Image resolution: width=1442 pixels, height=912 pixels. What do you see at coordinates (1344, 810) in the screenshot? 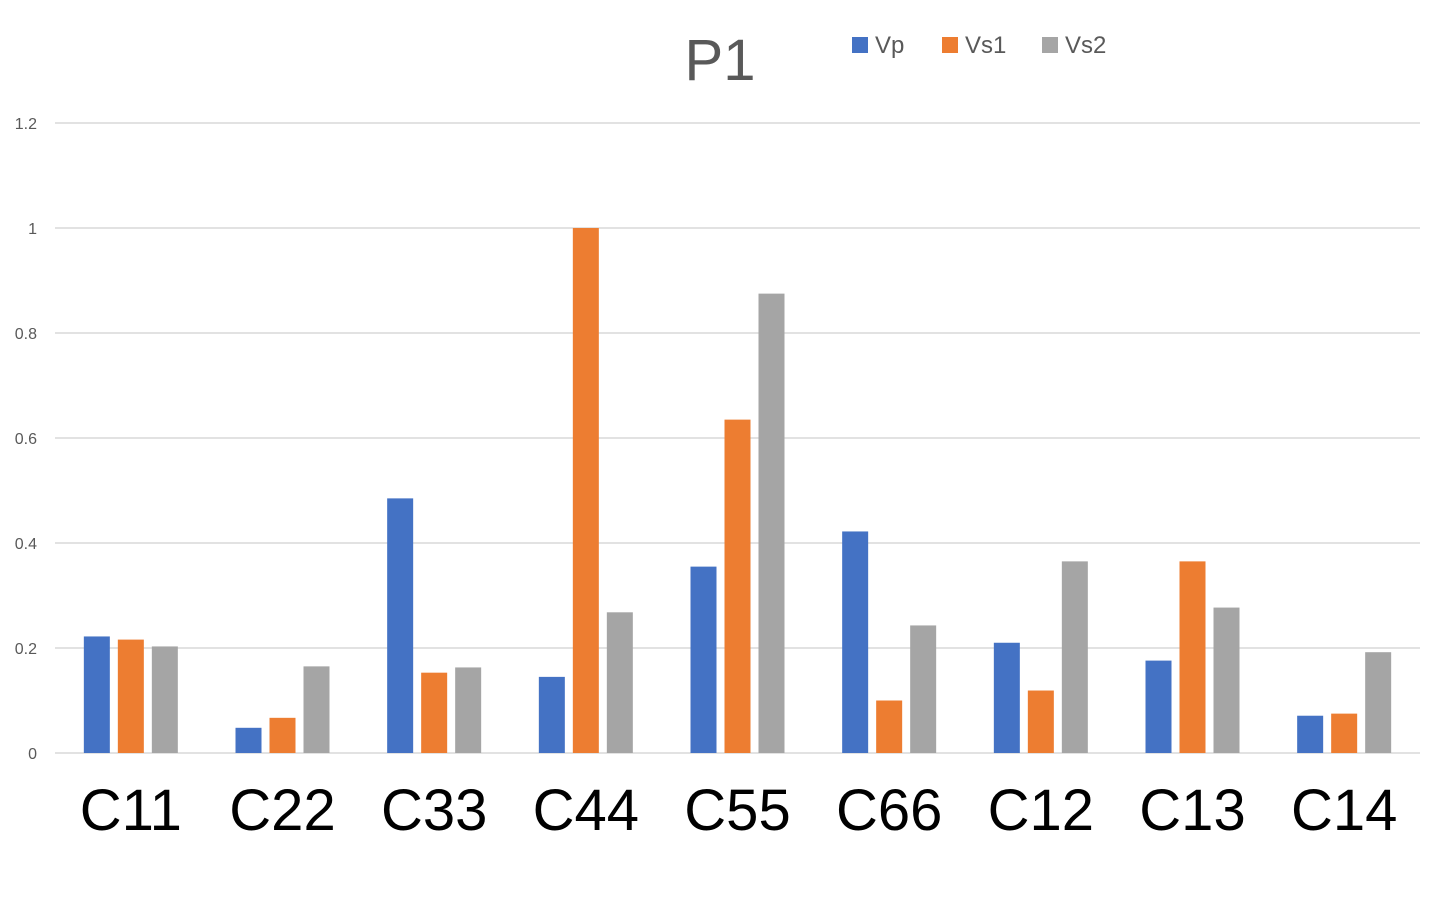
I see `x-tick-label: C14` at bounding box center [1344, 810].